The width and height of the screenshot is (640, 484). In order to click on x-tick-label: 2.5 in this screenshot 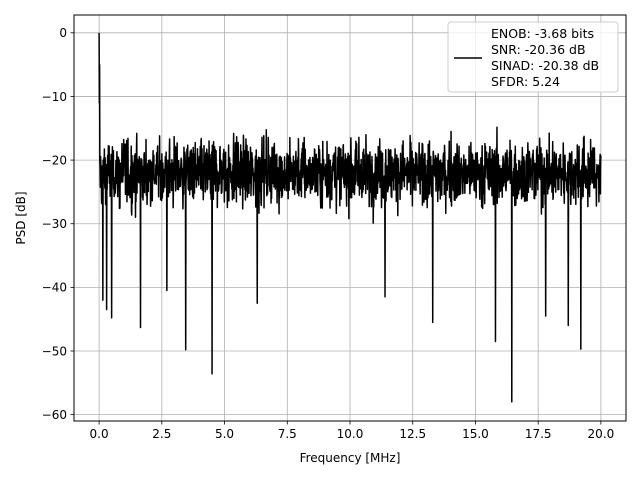, I will do `click(161, 434)`.